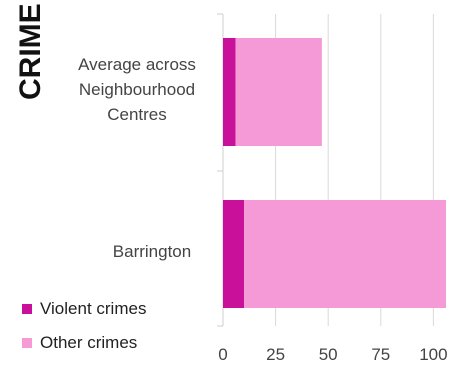  Describe the element at coordinates (345, 254) in the screenshot. I see `bar-barrington-other` at that location.